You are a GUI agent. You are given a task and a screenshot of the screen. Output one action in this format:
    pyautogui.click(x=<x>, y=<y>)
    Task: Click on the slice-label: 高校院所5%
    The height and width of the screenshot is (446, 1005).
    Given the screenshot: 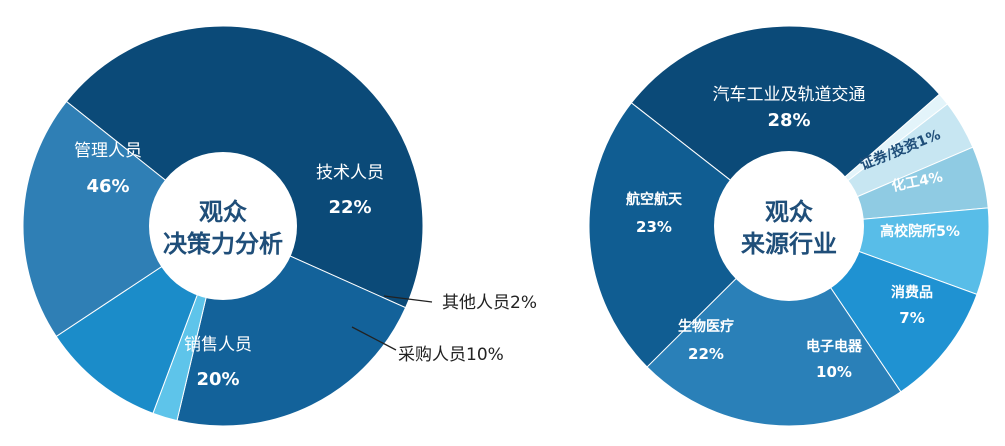 What is the action you would take?
    pyautogui.click(x=920, y=231)
    